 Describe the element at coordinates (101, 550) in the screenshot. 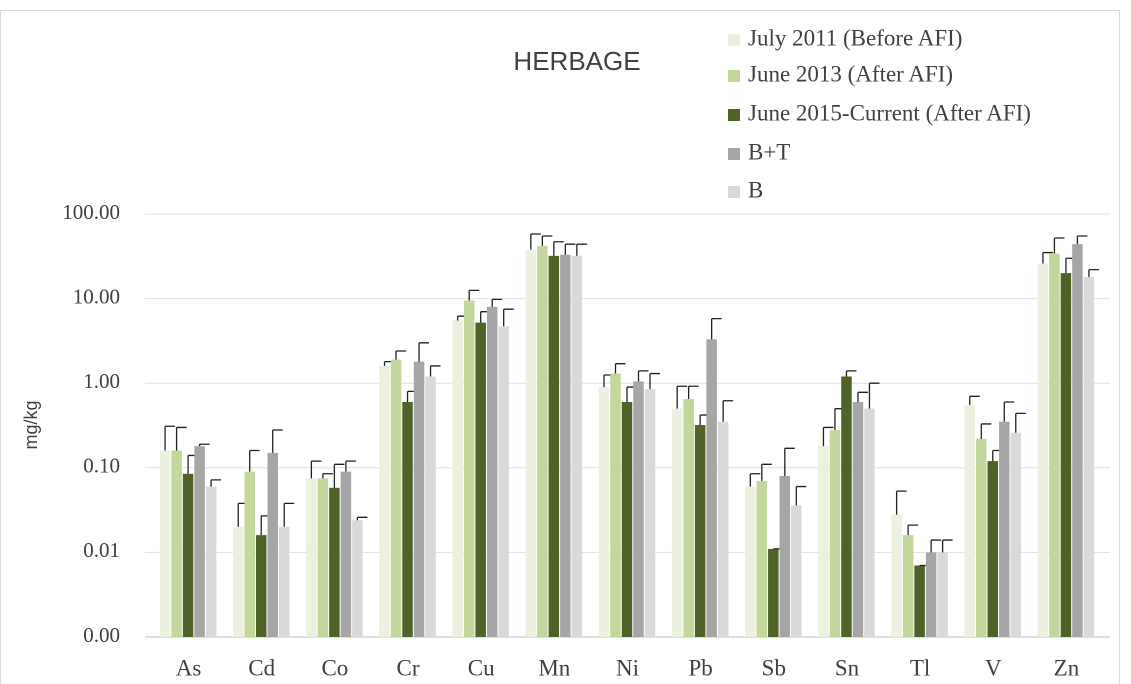

I see `y-tick-label: 0.01` at that location.